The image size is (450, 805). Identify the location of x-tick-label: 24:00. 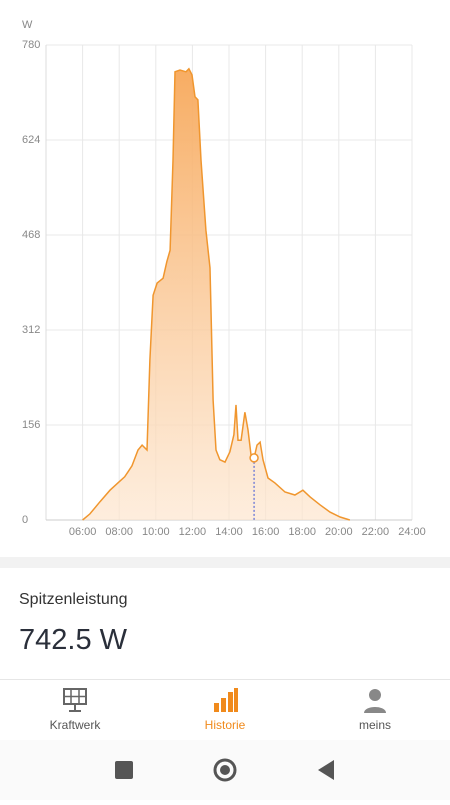
(412, 532).